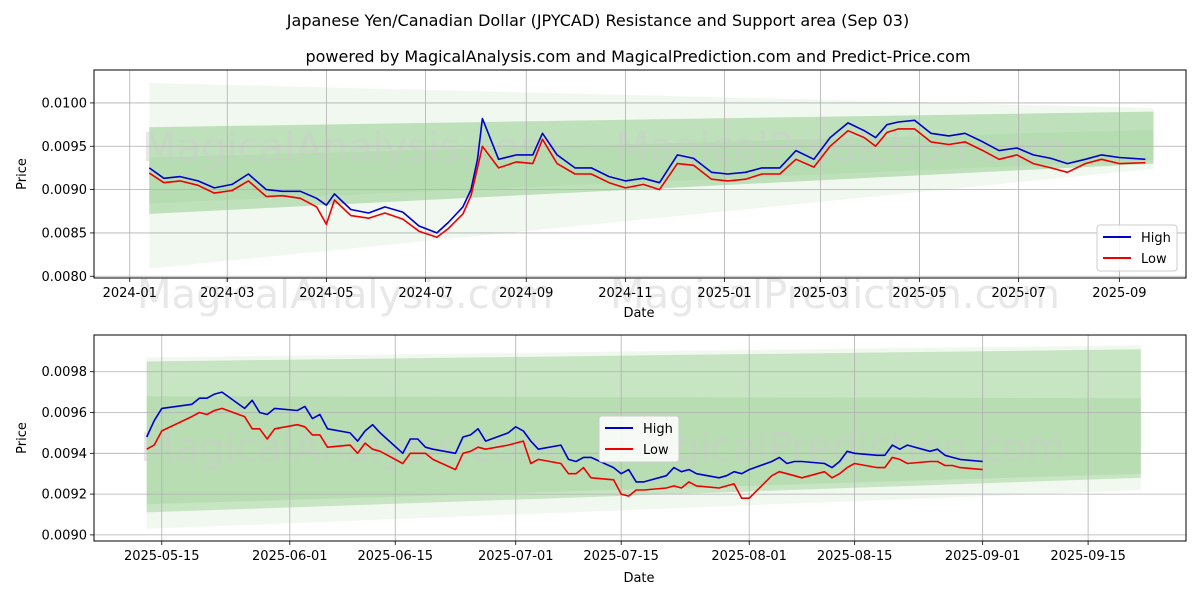  I want to click on series-group, so click(564, 445).